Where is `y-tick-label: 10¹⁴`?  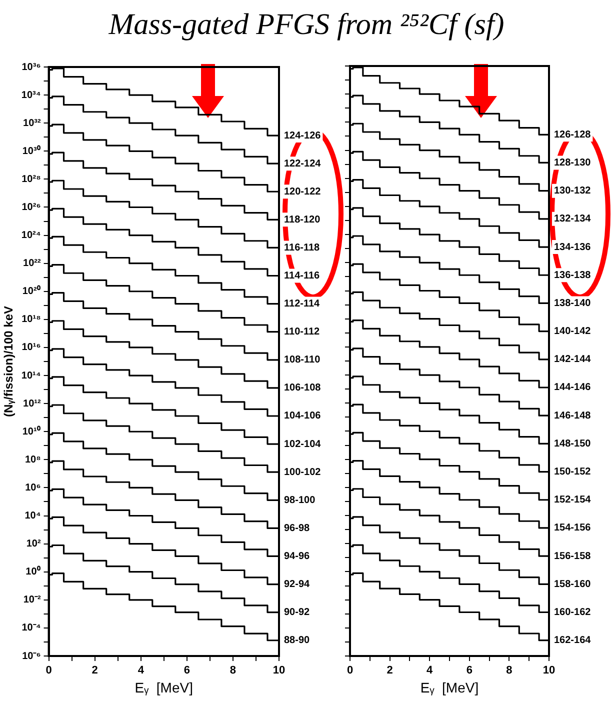 y-tick-label: 10¹⁴ is located at coordinates (31, 376).